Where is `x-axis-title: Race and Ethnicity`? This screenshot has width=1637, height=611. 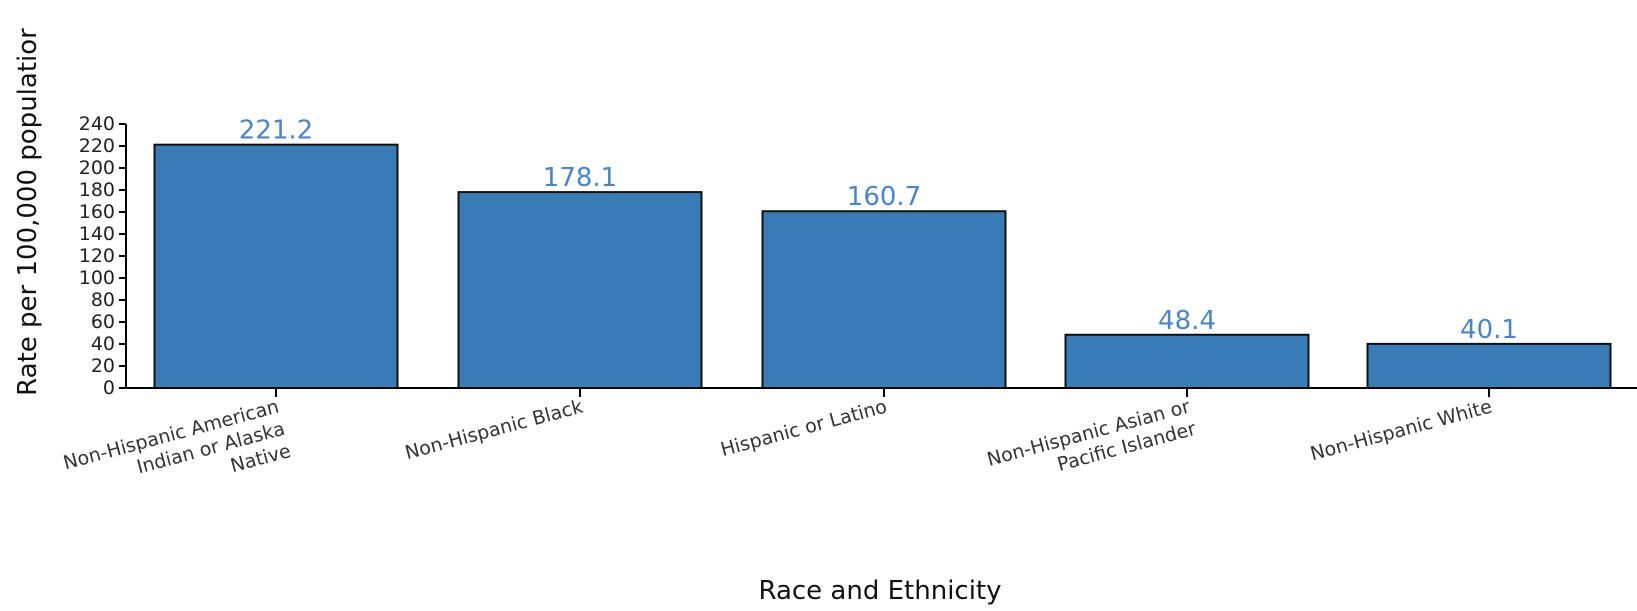
x-axis-title: Race and Ethnicity is located at coordinates (879, 591).